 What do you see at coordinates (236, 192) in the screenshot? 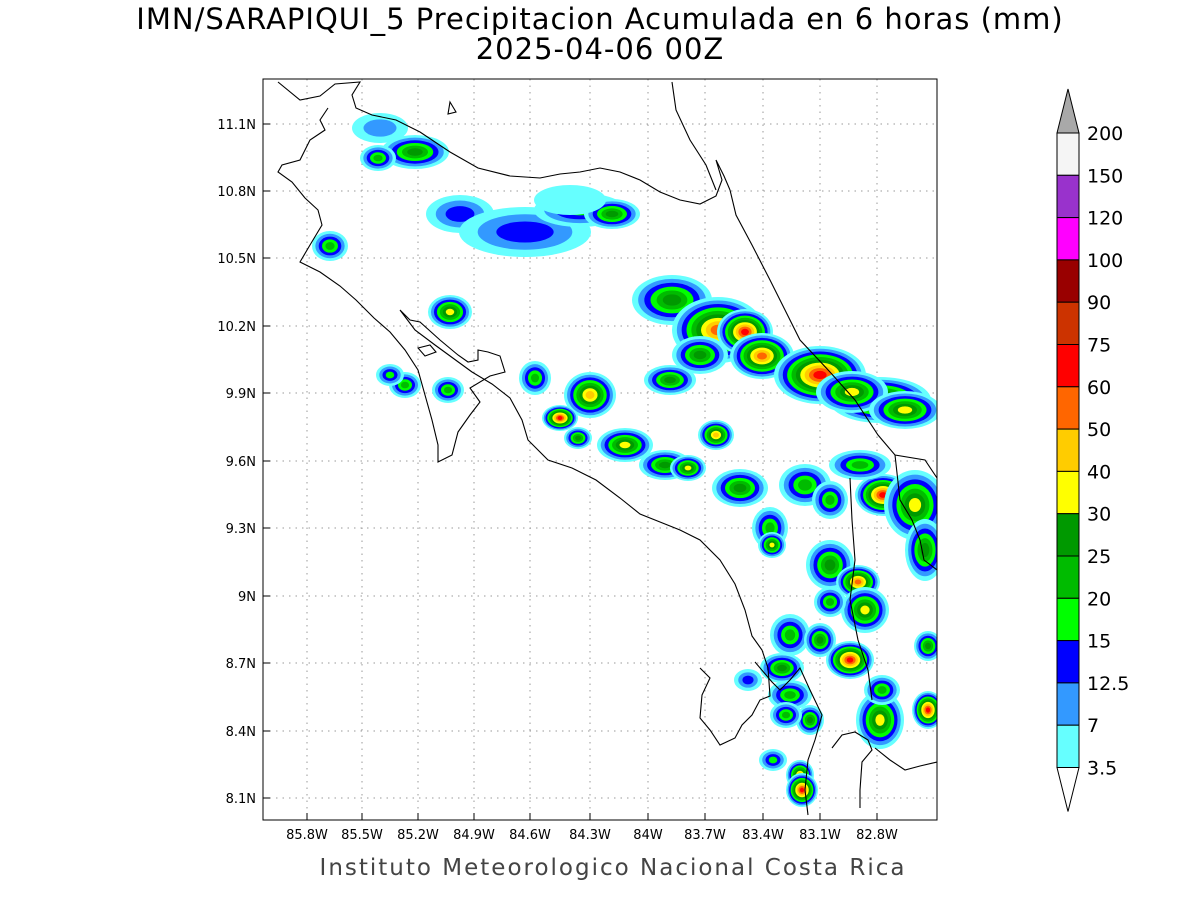
I see `lat-label: 10.8N` at bounding box center [236, 192].